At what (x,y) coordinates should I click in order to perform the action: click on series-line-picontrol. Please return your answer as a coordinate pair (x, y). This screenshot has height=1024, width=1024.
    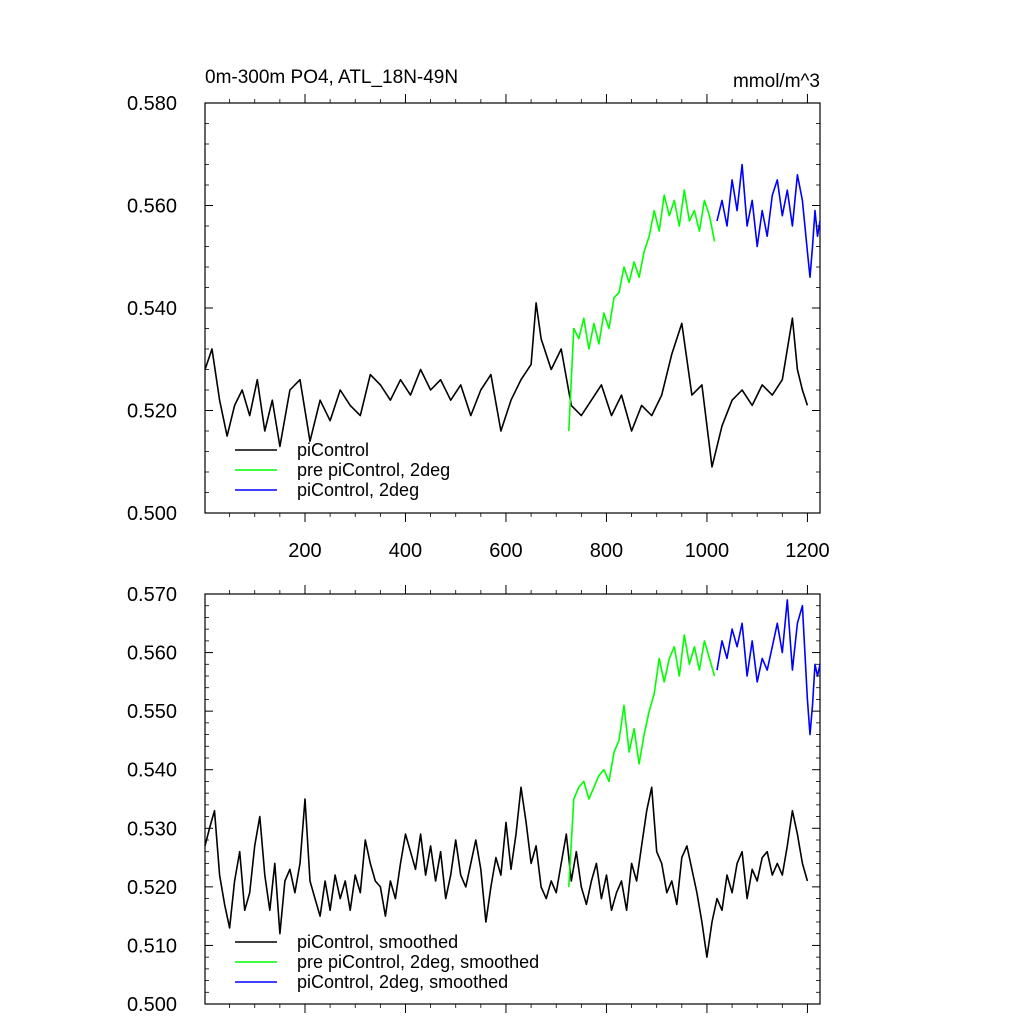
    Looking at the image, I should click on (506, 385).